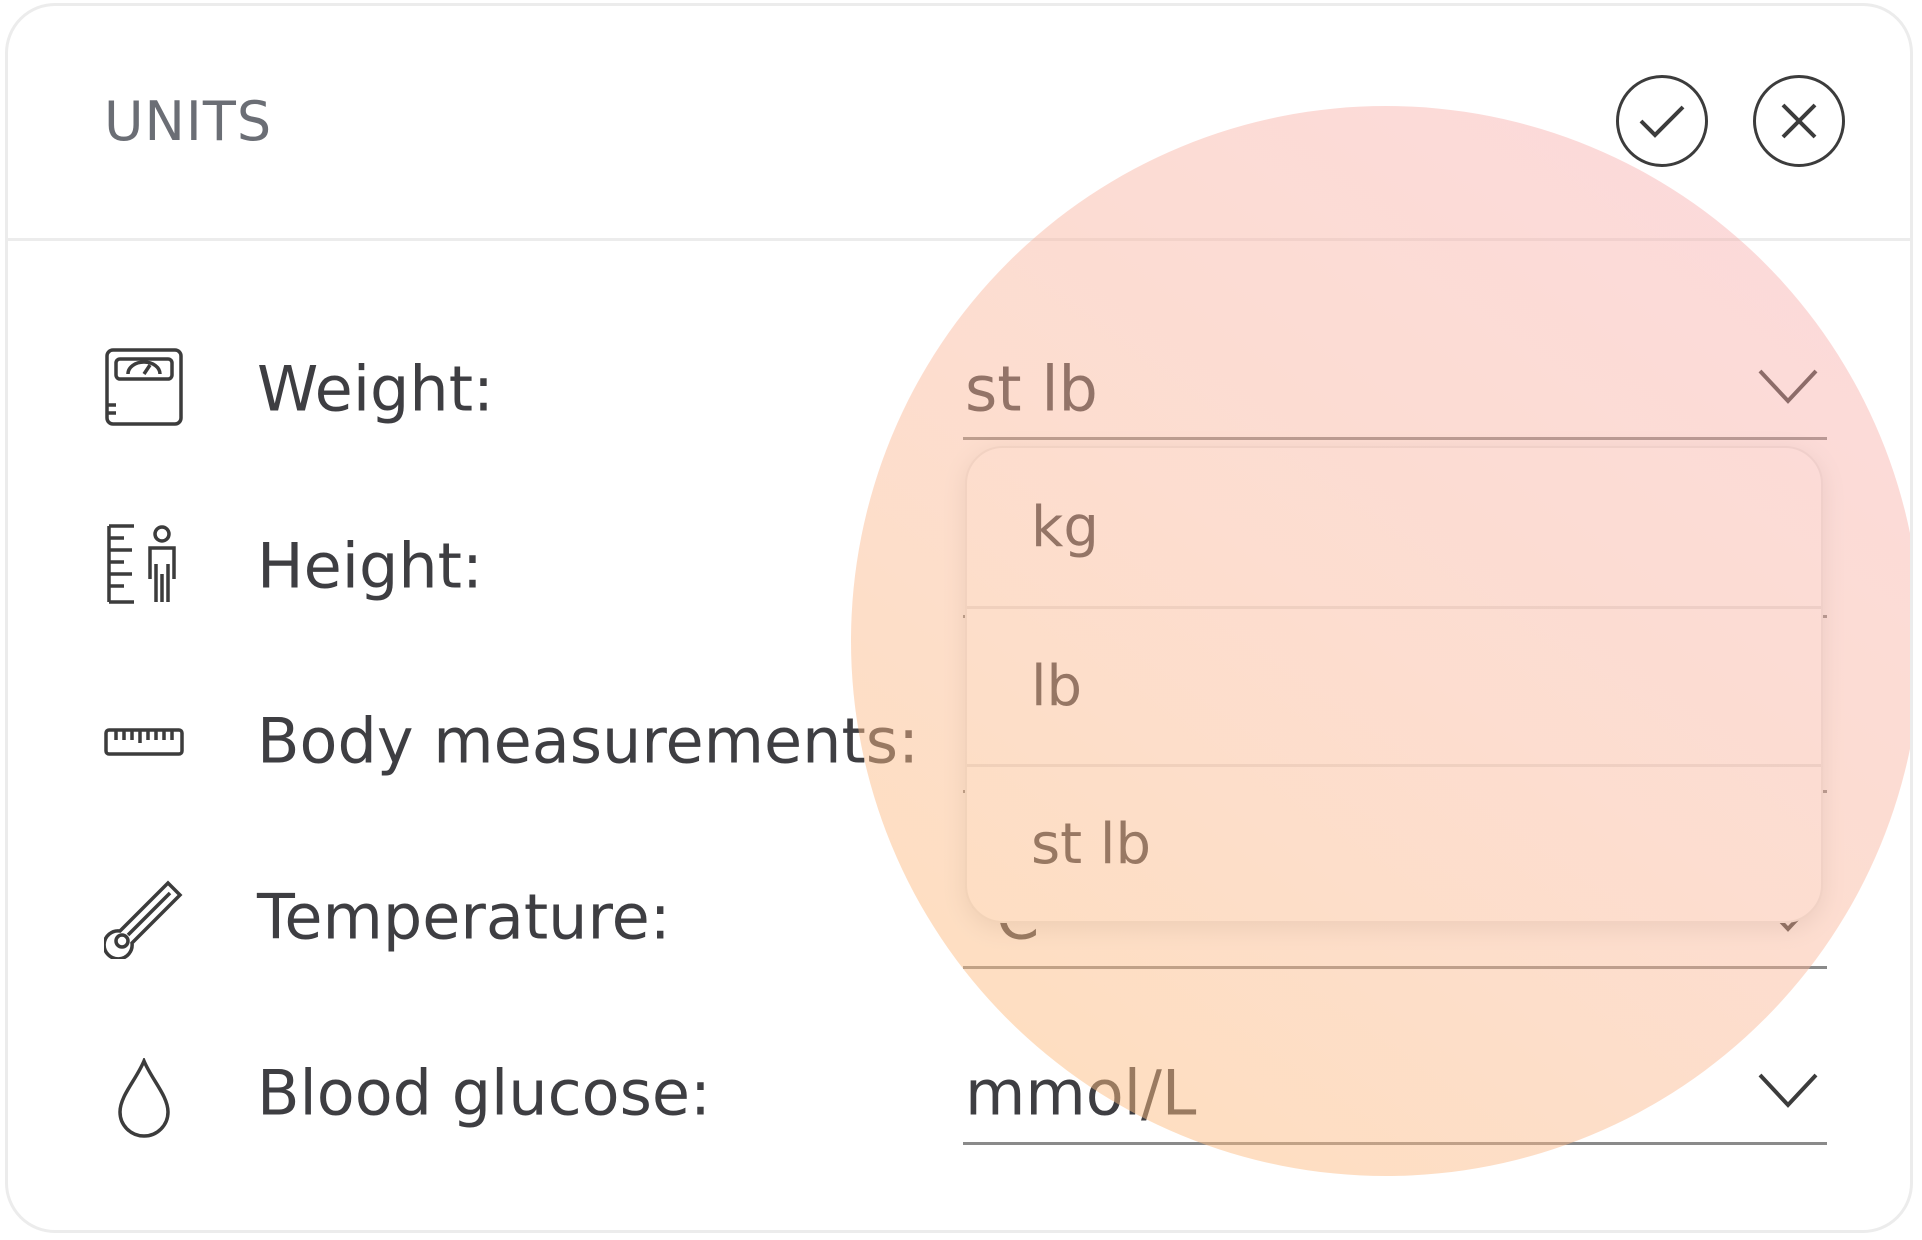 This screenshot has height=1240, width=1922. I want to click on dialog-title: UNITS, so click(188, 121).